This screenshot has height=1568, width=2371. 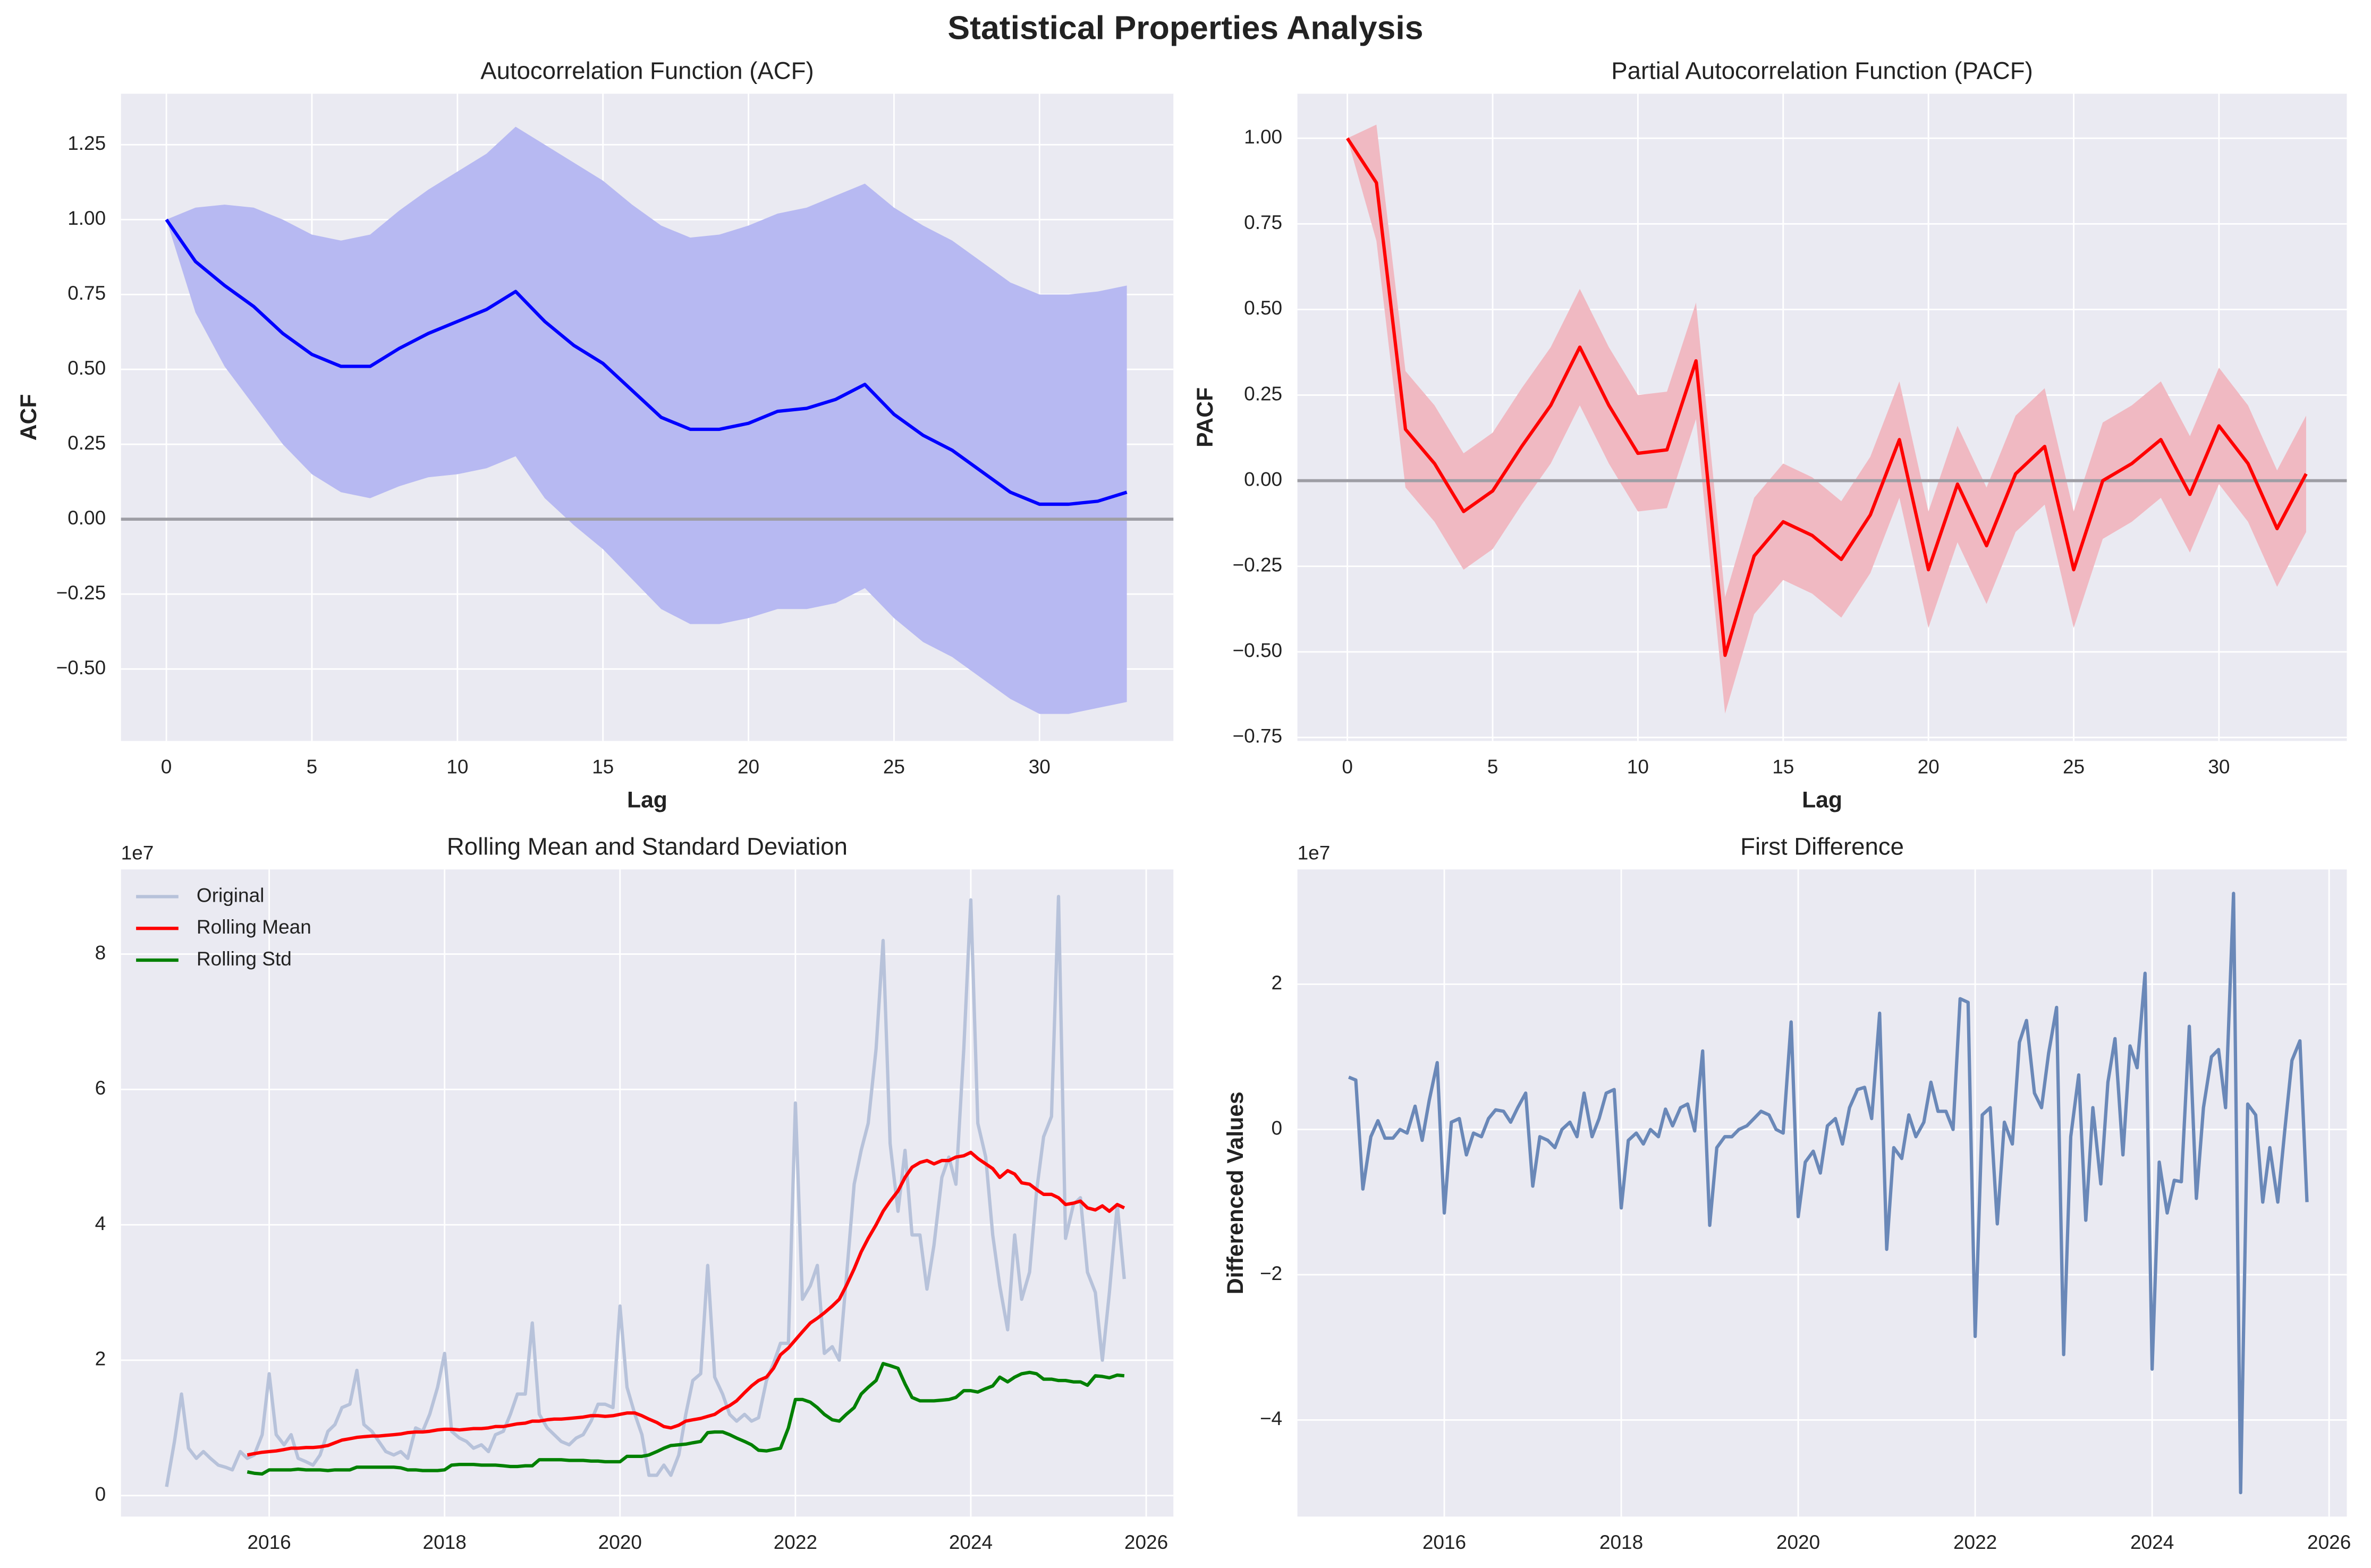 I want to click on y-tick-label: 6, so click(x=100, y=1088).